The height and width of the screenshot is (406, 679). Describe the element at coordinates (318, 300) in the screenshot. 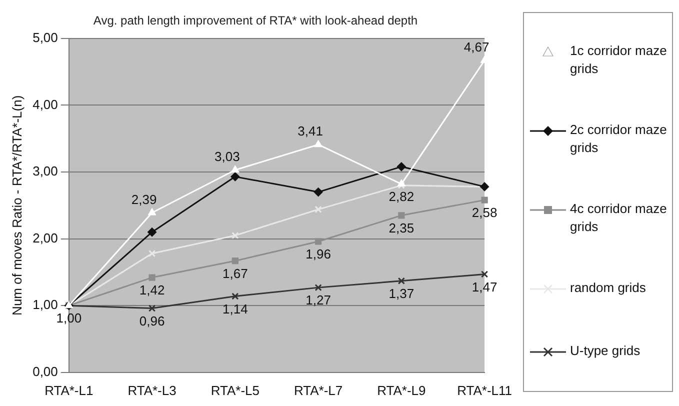

I see `data-label: 1,27` at that location.